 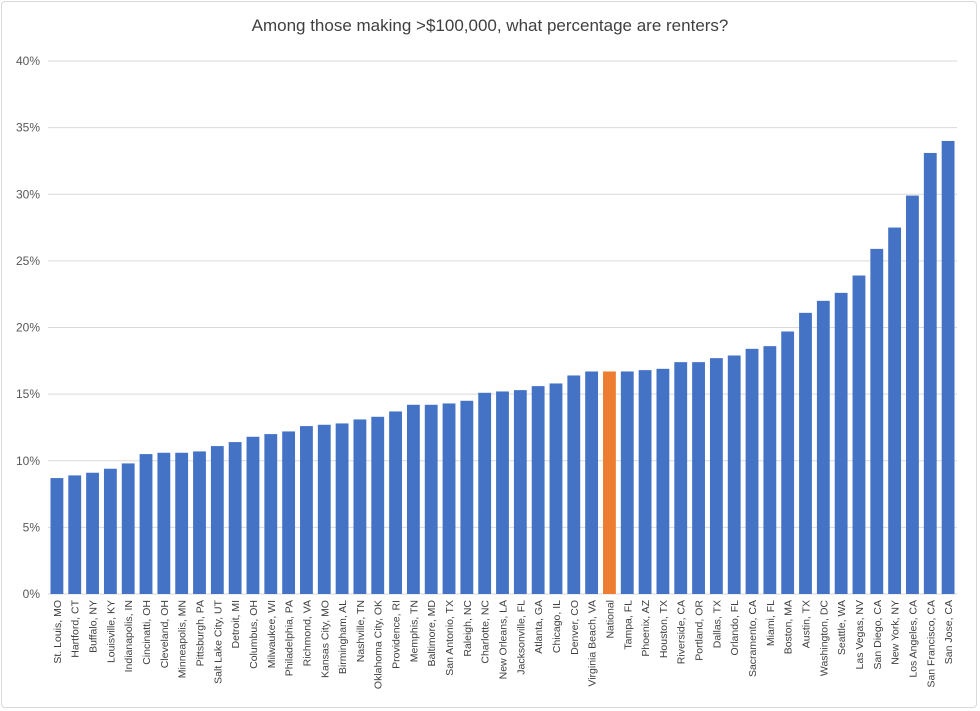 I want to click on bar-pittsburgh-pa, so click(x=199, y=522).